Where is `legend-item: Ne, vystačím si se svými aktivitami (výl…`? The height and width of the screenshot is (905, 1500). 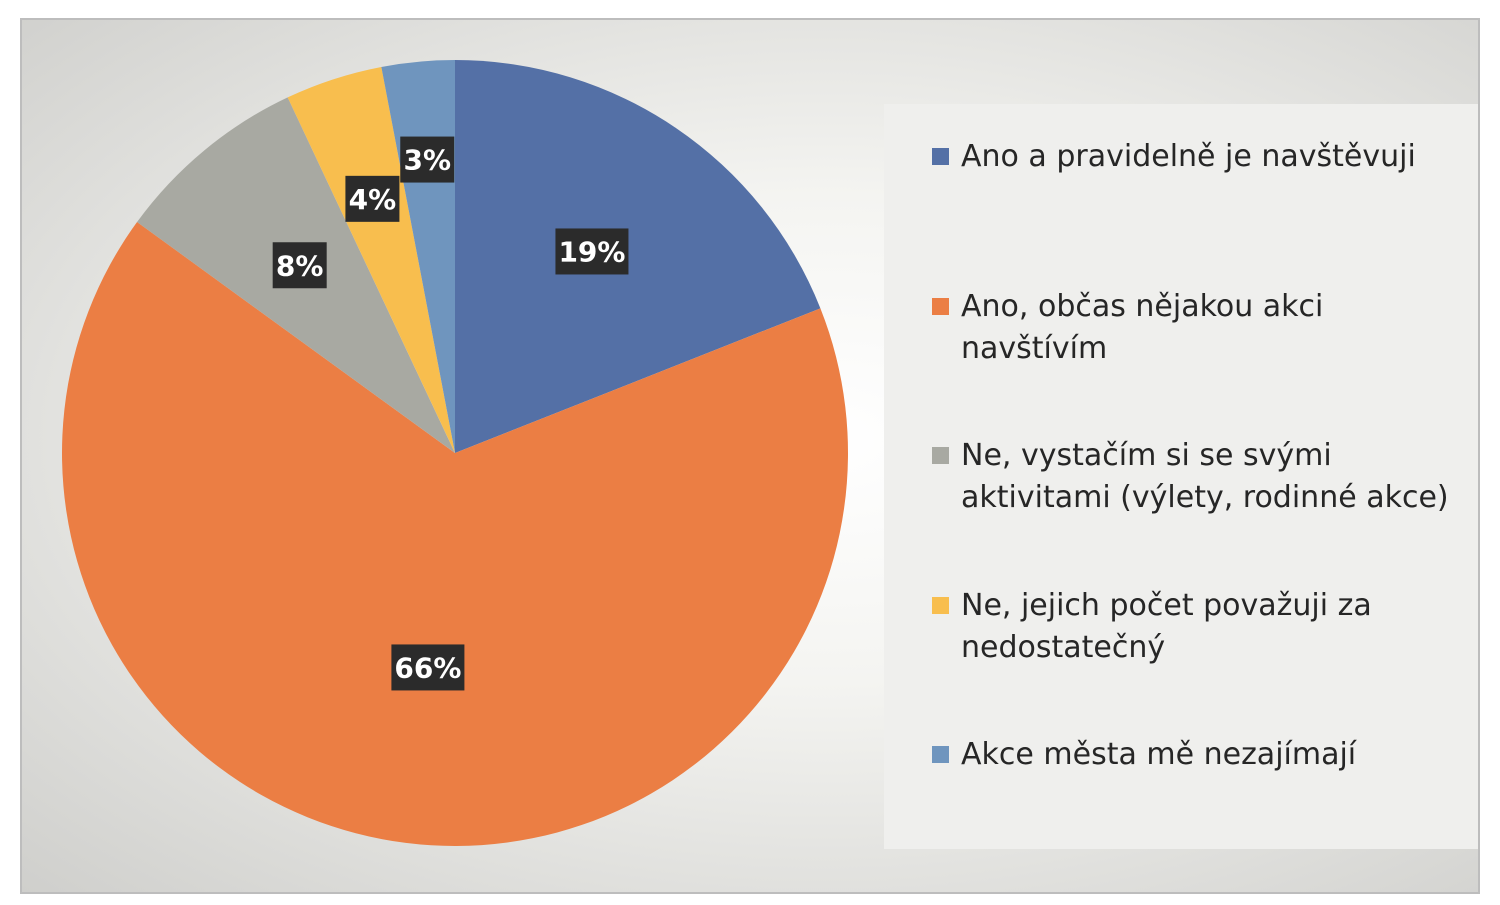 legend-item: Ne, vystačím si se svými aktivitami (výl… is located at coordinates (1202, 477).